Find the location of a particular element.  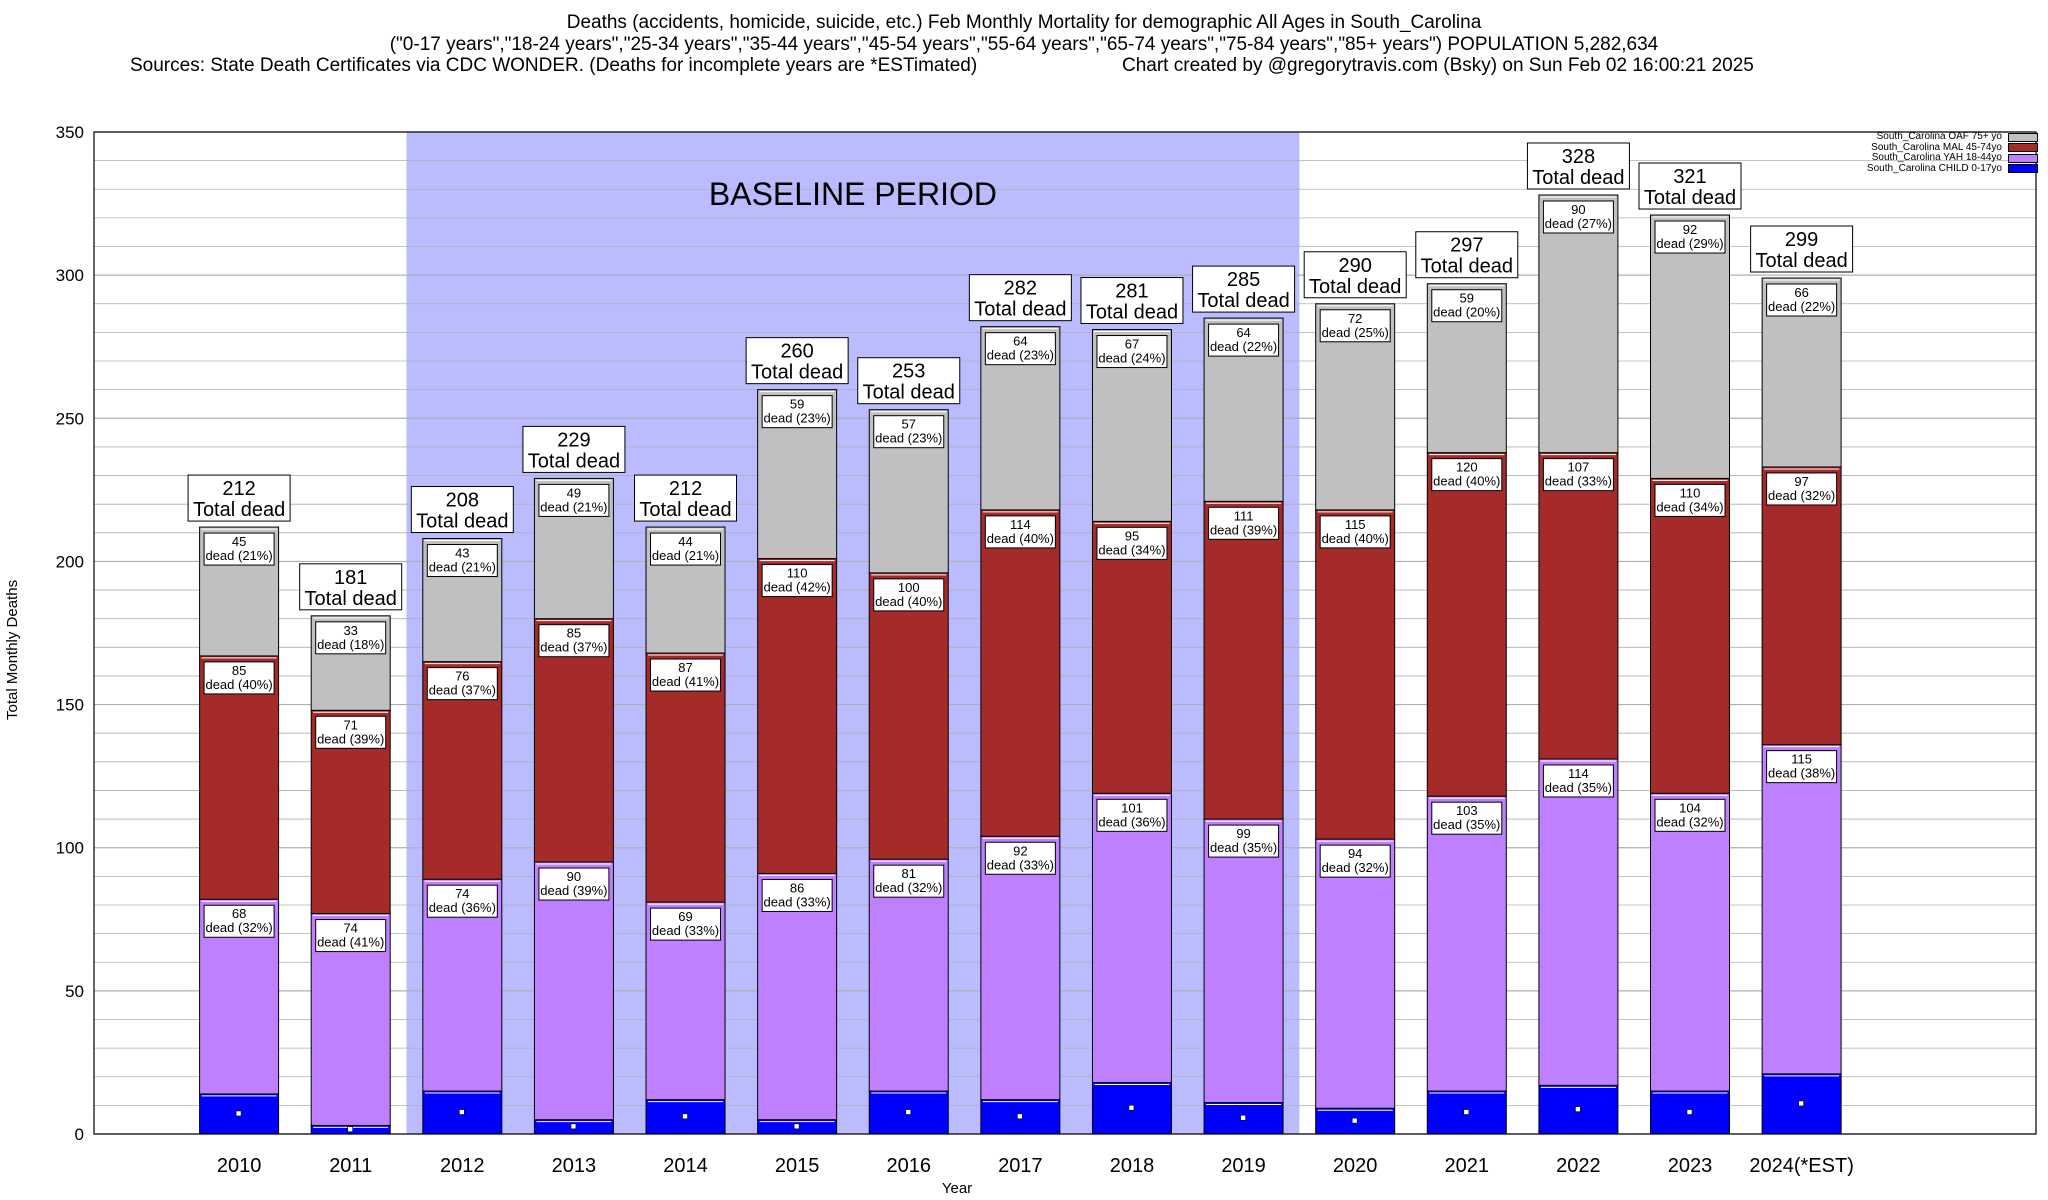

y-axis-label: Total Monthly Deaths is located at coordinates (12, 649).